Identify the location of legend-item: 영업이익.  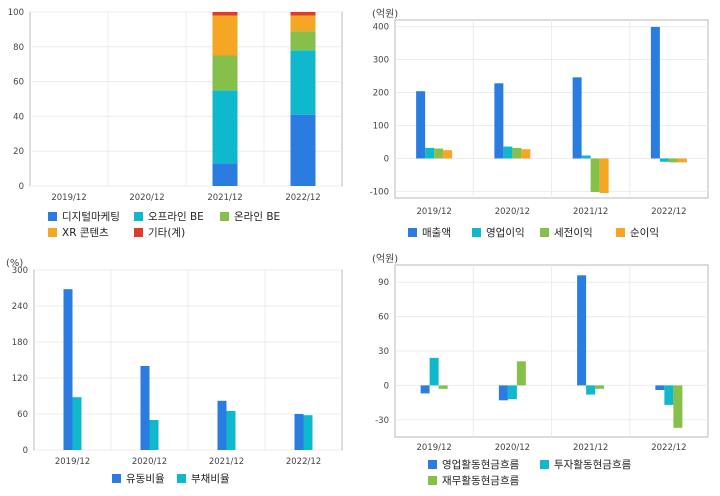
(498, 232).